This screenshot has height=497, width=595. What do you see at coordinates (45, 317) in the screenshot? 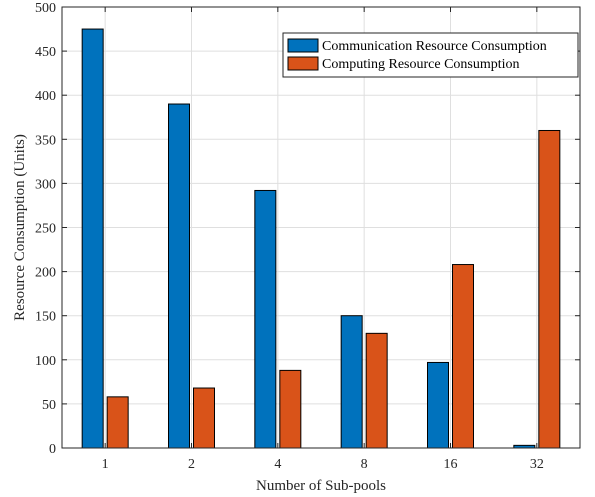
I see `y-tick-label: 150` at bounding box center [45, 317].